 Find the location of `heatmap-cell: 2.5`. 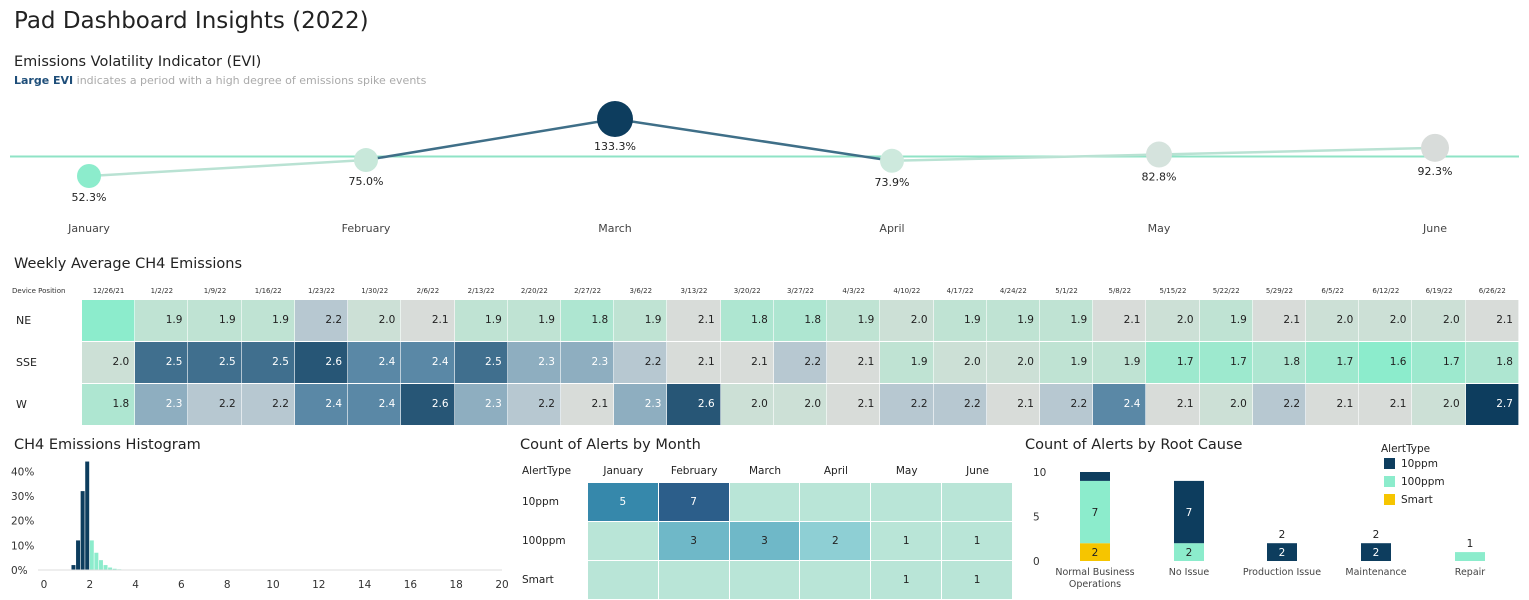

heatmap-cell: 2.5 is located at coordinates (481, 362).